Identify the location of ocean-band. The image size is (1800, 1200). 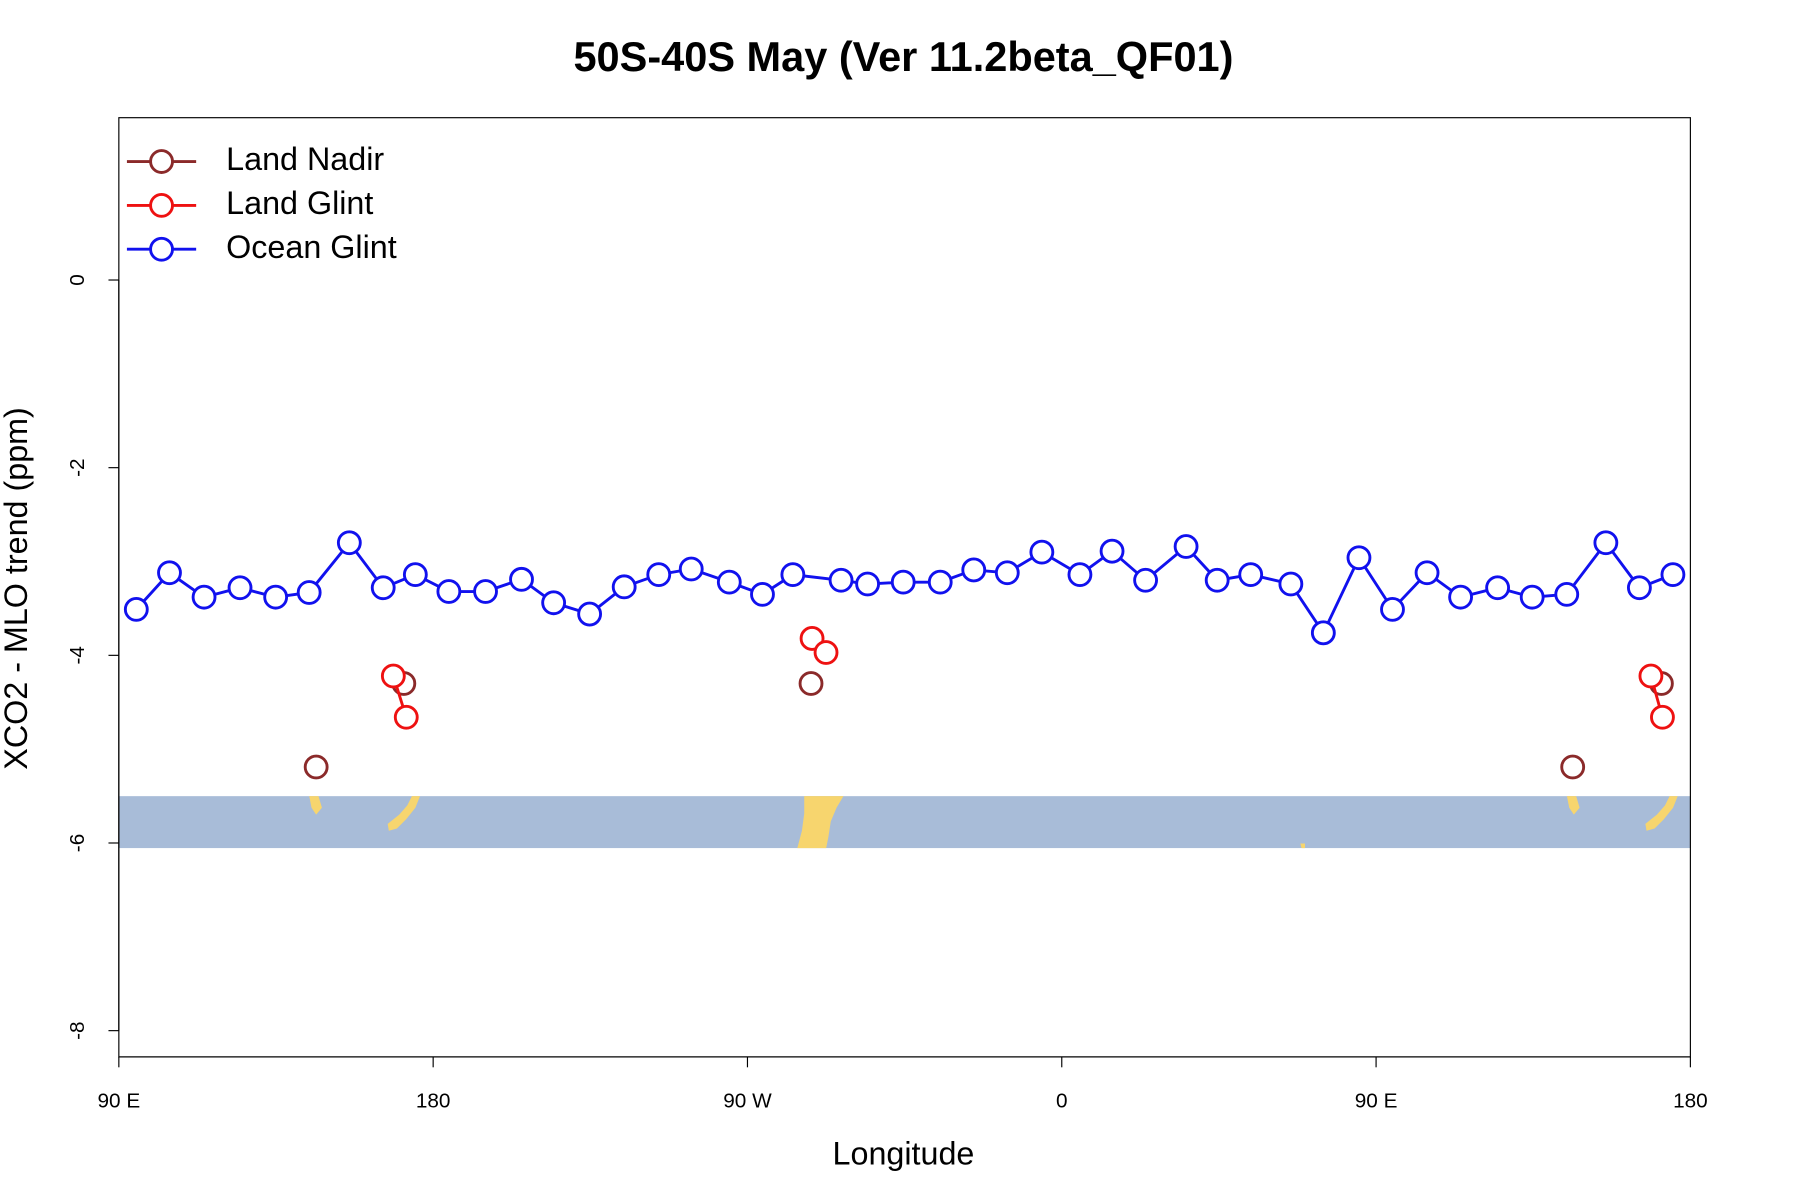
(904, 822).